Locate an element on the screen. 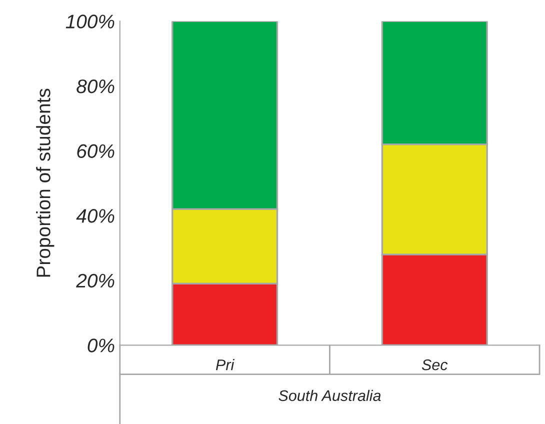 Image resolution: width=545 pixels, height=424 pixels. y-tick-label: 20% is located at coordinates (95, 281).